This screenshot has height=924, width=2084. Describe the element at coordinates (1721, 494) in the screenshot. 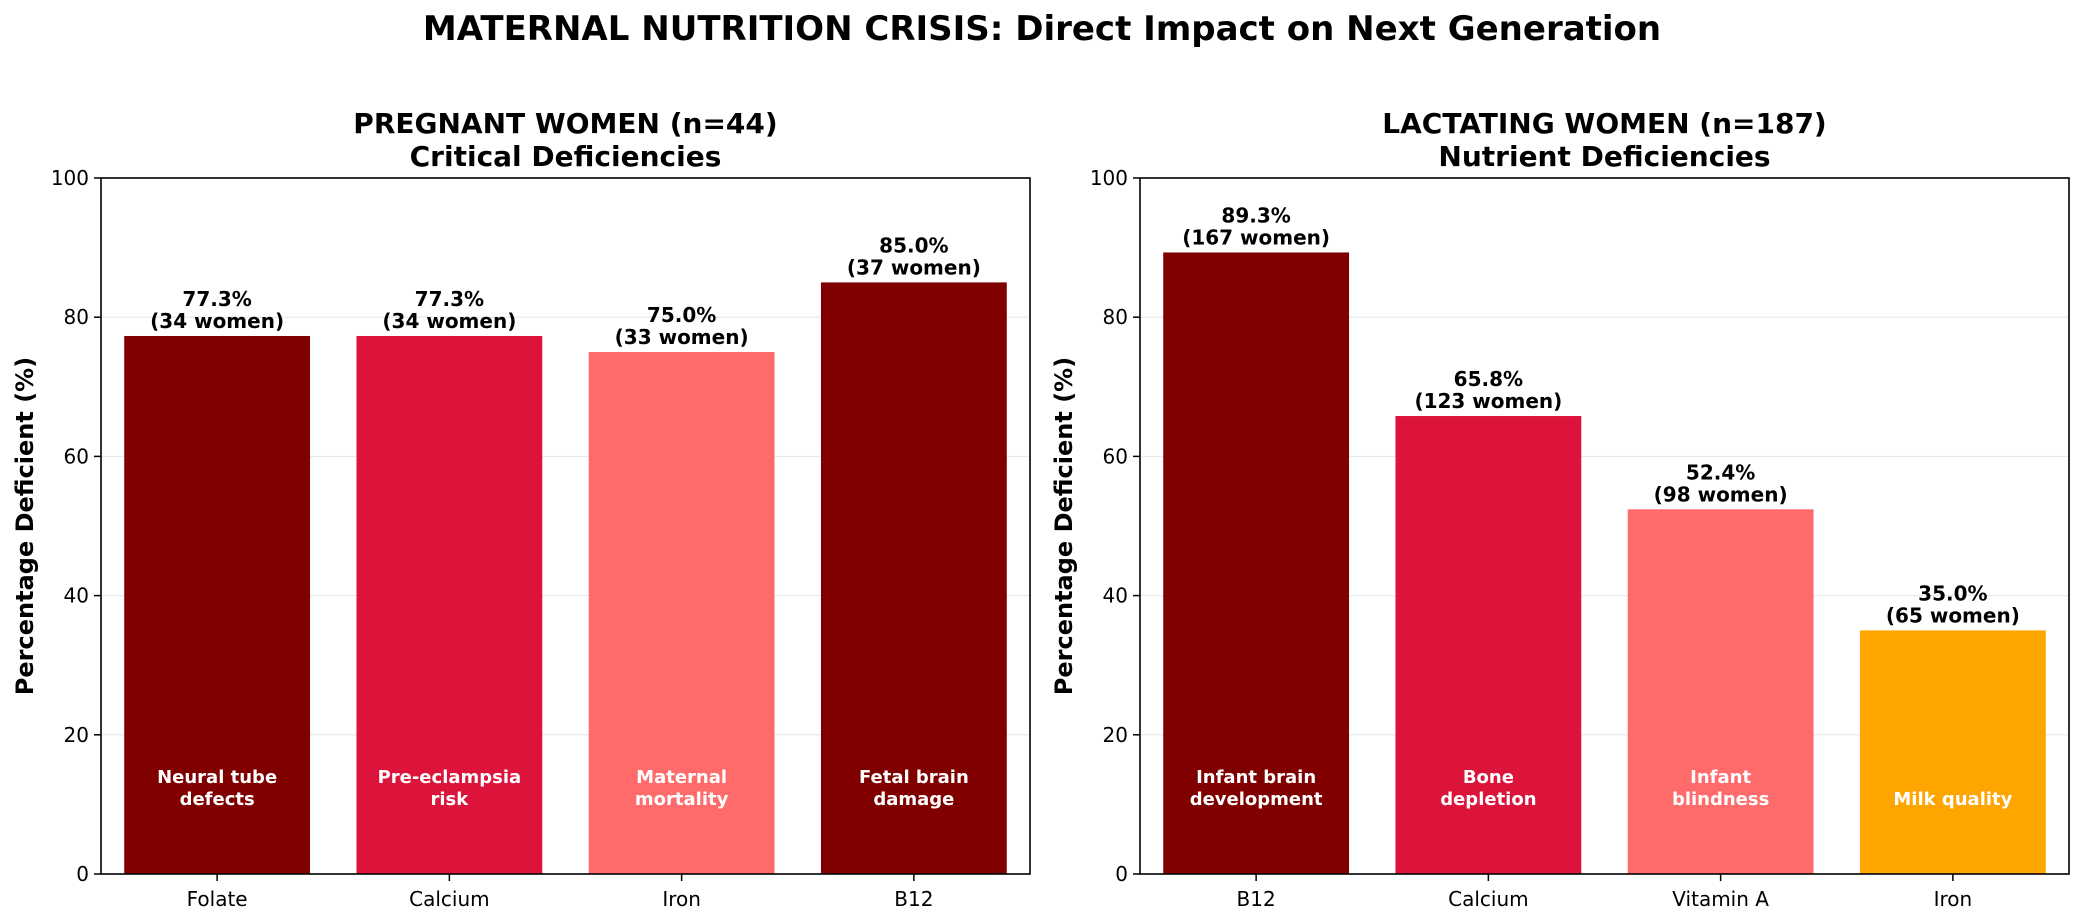

I see `bar-count-label: (98 women)` at that location.